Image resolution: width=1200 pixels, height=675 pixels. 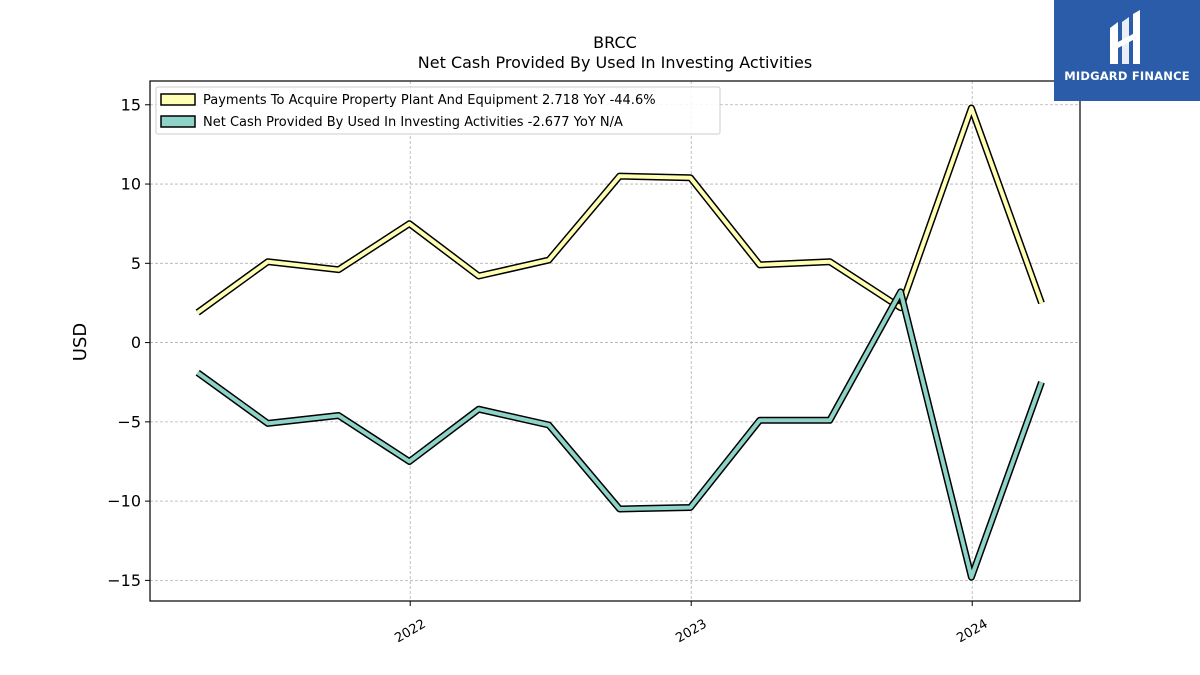 What do you see at coordinates (178, 121) in the screenshot?
I see `legend-swatch-investing` at bounding box center [178, 121].